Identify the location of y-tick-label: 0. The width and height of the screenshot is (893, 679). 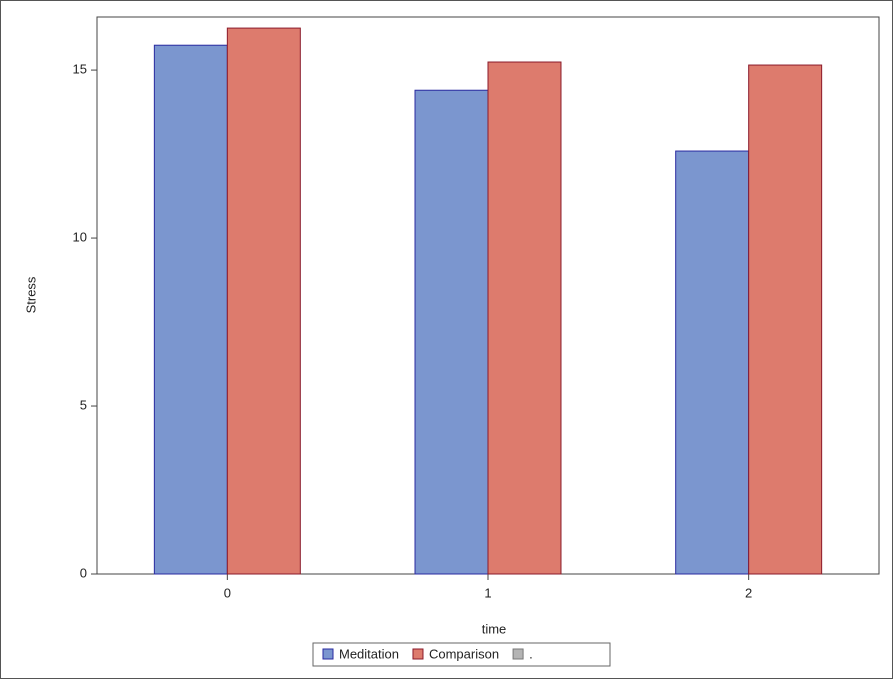
(83, 572).